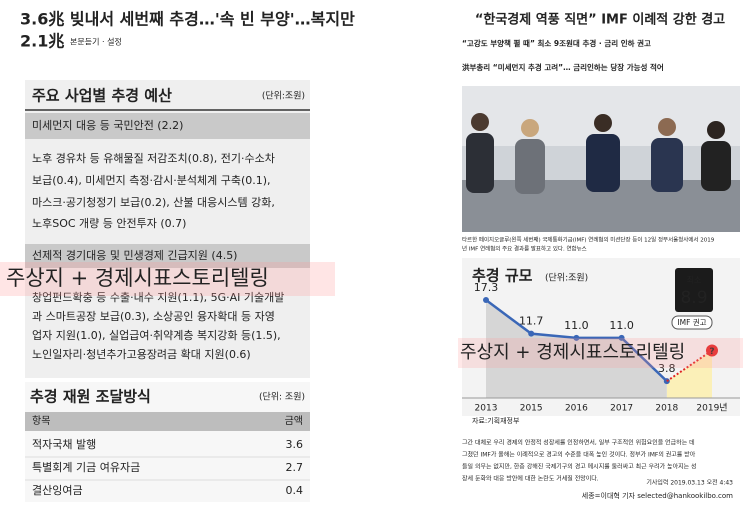 The width and height of the screenshot is (743, 505). What do you see at coordinates (41, 421) in the screenshot?
I see `table-header-cell: 항목` at bounding box center [41, 421].